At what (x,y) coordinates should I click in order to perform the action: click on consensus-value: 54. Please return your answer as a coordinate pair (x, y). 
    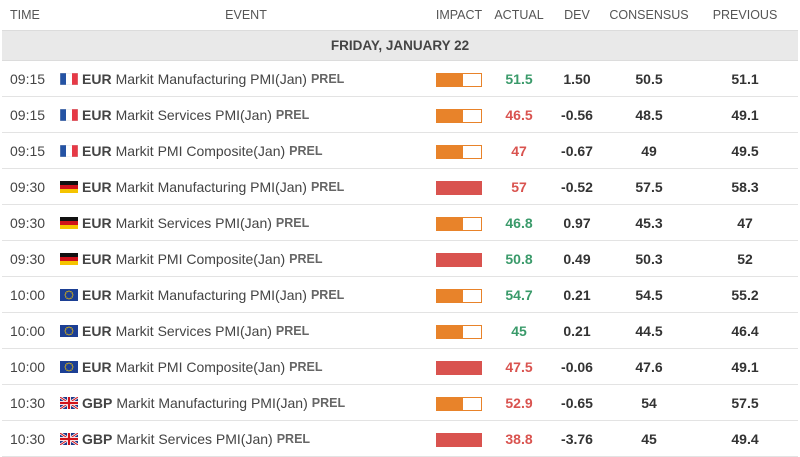
    Looking at the image, I should click on (649, 402).